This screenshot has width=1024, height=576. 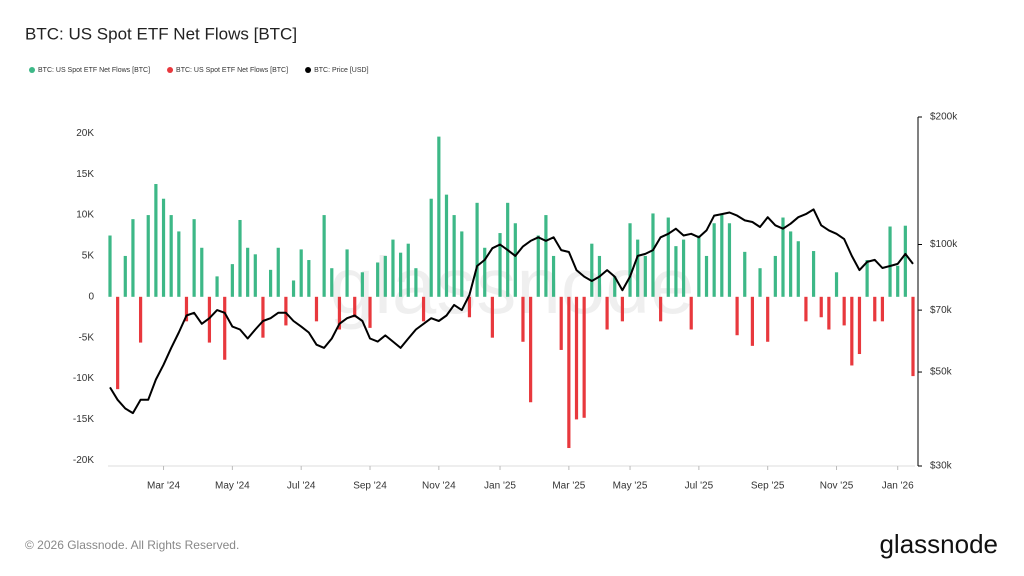 What do you see at coordinates (941, 372) in the screenshot?
I see `y2-tick-label: $50k` at bounding box center [941, 372].